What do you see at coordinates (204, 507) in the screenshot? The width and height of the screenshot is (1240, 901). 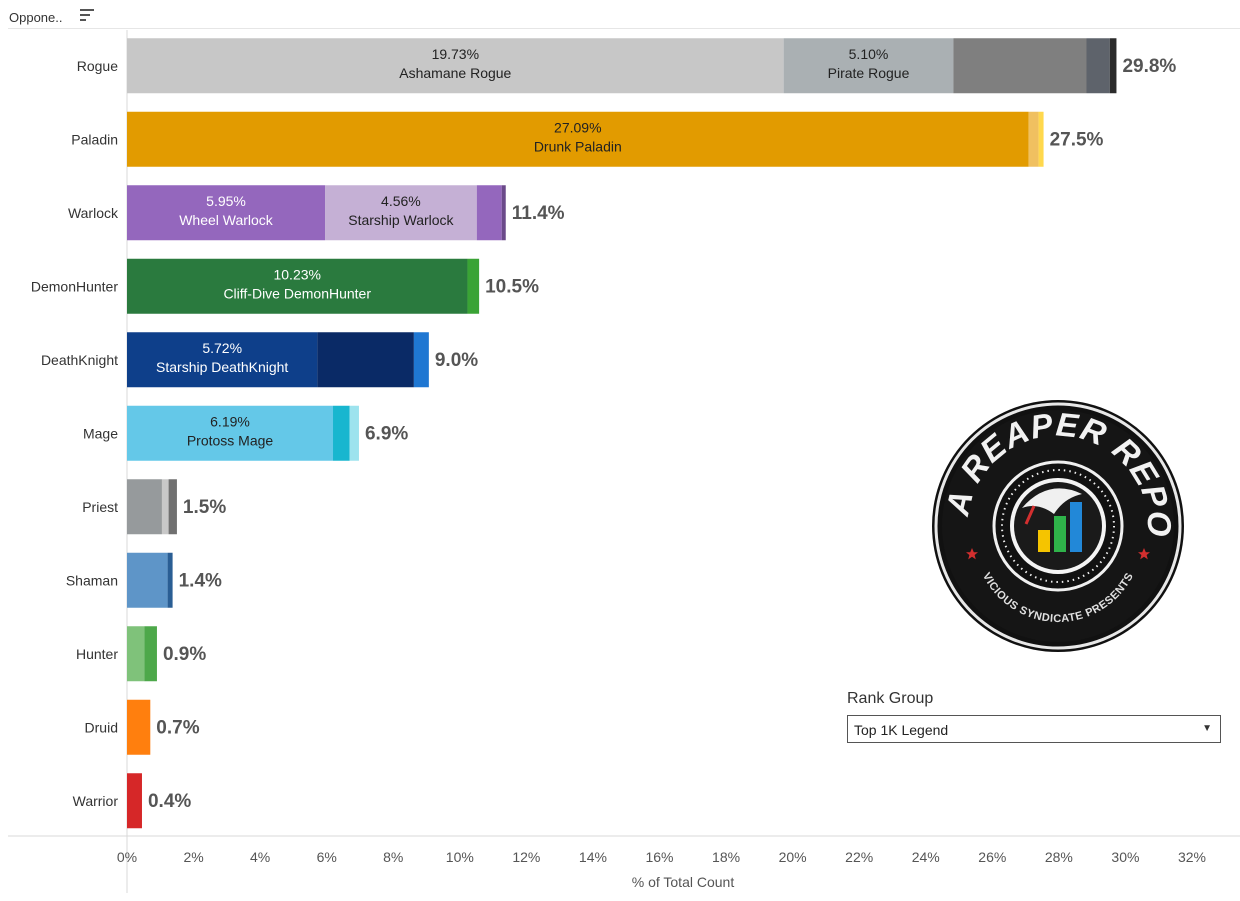 I see `bar-total-label: 1.5%` at bounding box center [204, 507].